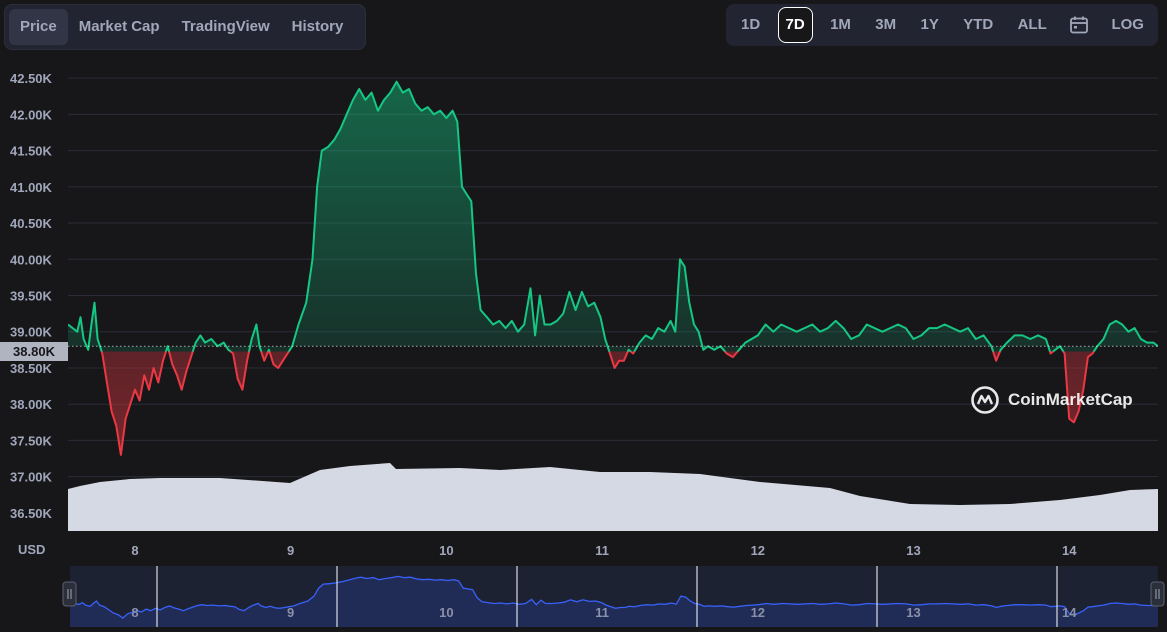  What do you see at coordinates (69, 594) in the screenshot?
I see `navigator-left-handle` at bounding box center [69, 594].